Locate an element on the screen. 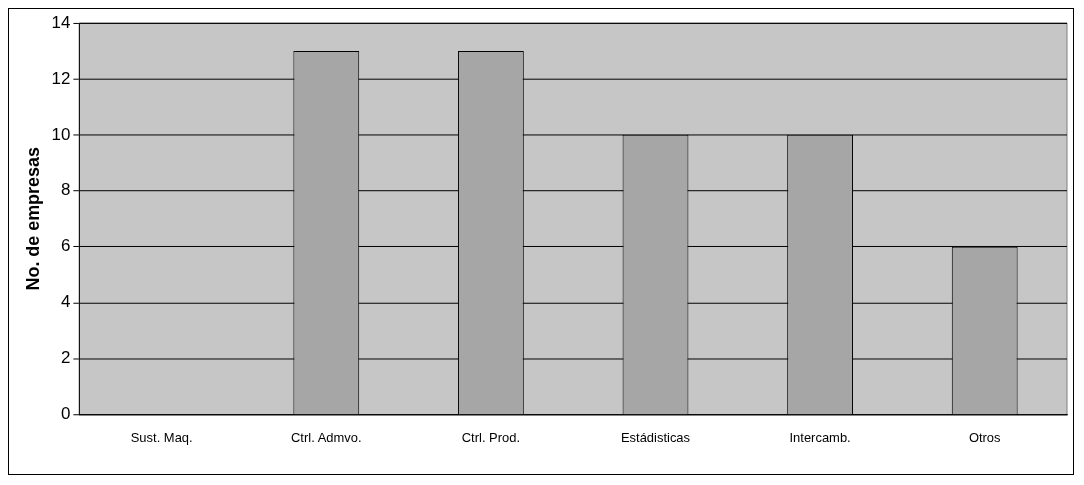  y-tick-label: 14 is located at coordinates (61, 22).